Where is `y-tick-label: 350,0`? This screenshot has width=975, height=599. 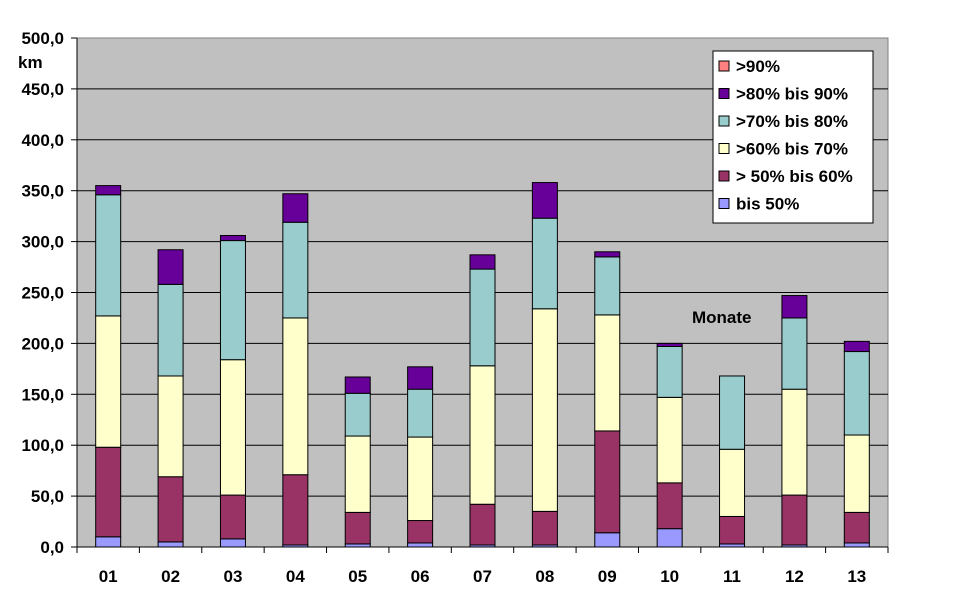 y-tick-label: 350,0 is located at coordinates (42, 191).